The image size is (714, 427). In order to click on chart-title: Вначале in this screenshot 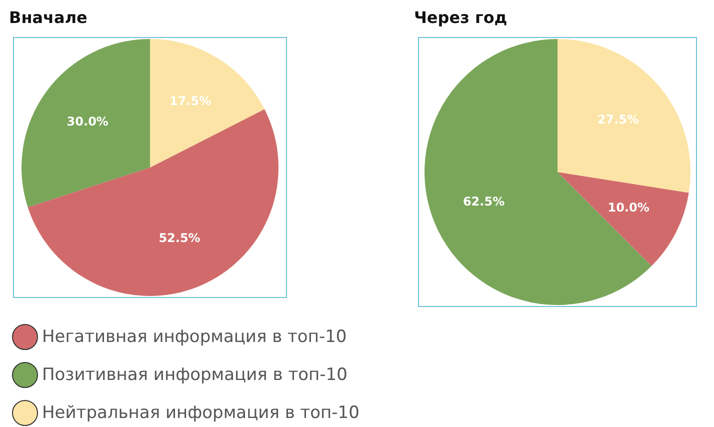, I will do `click(48, 17)`.